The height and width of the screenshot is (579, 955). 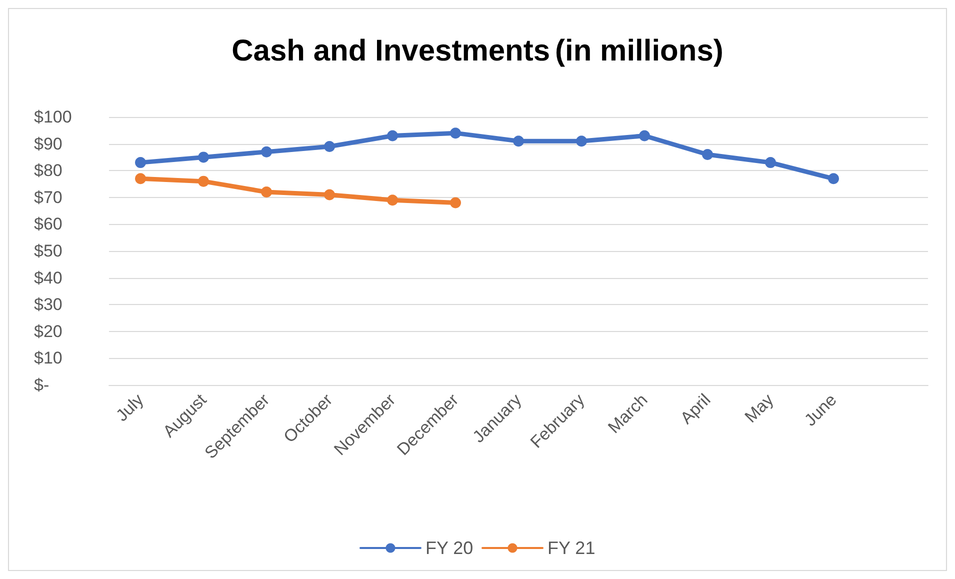 What do you see at coordinates (48, 331) in the screenshot?
I see `y-tick-label: $20` at bounding box center [48, 331].